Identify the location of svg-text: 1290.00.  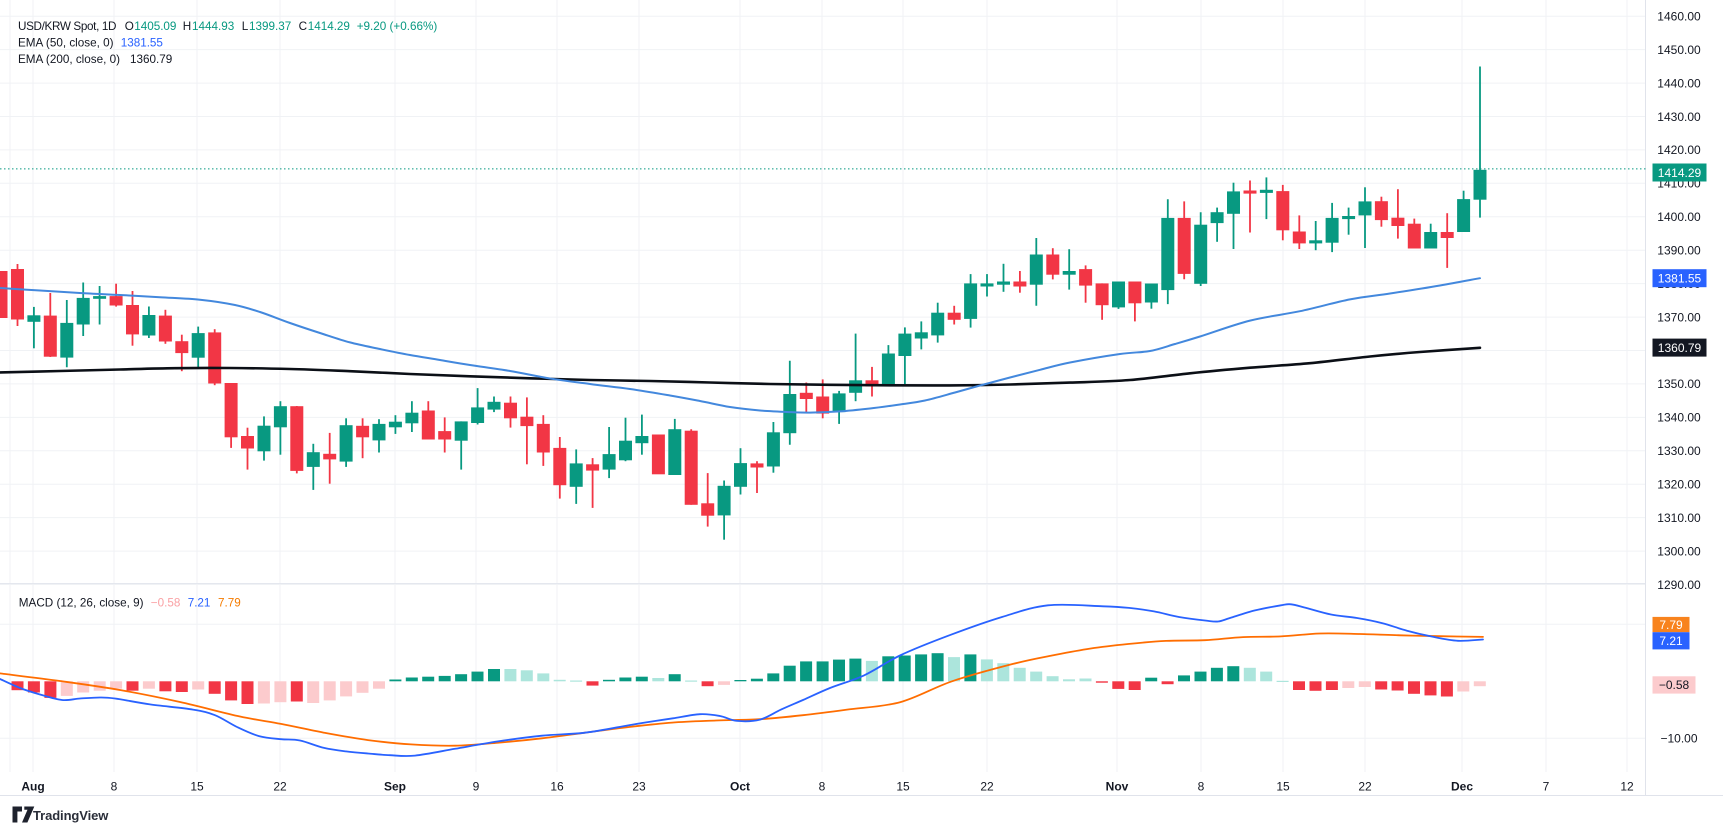
(1679, 585).